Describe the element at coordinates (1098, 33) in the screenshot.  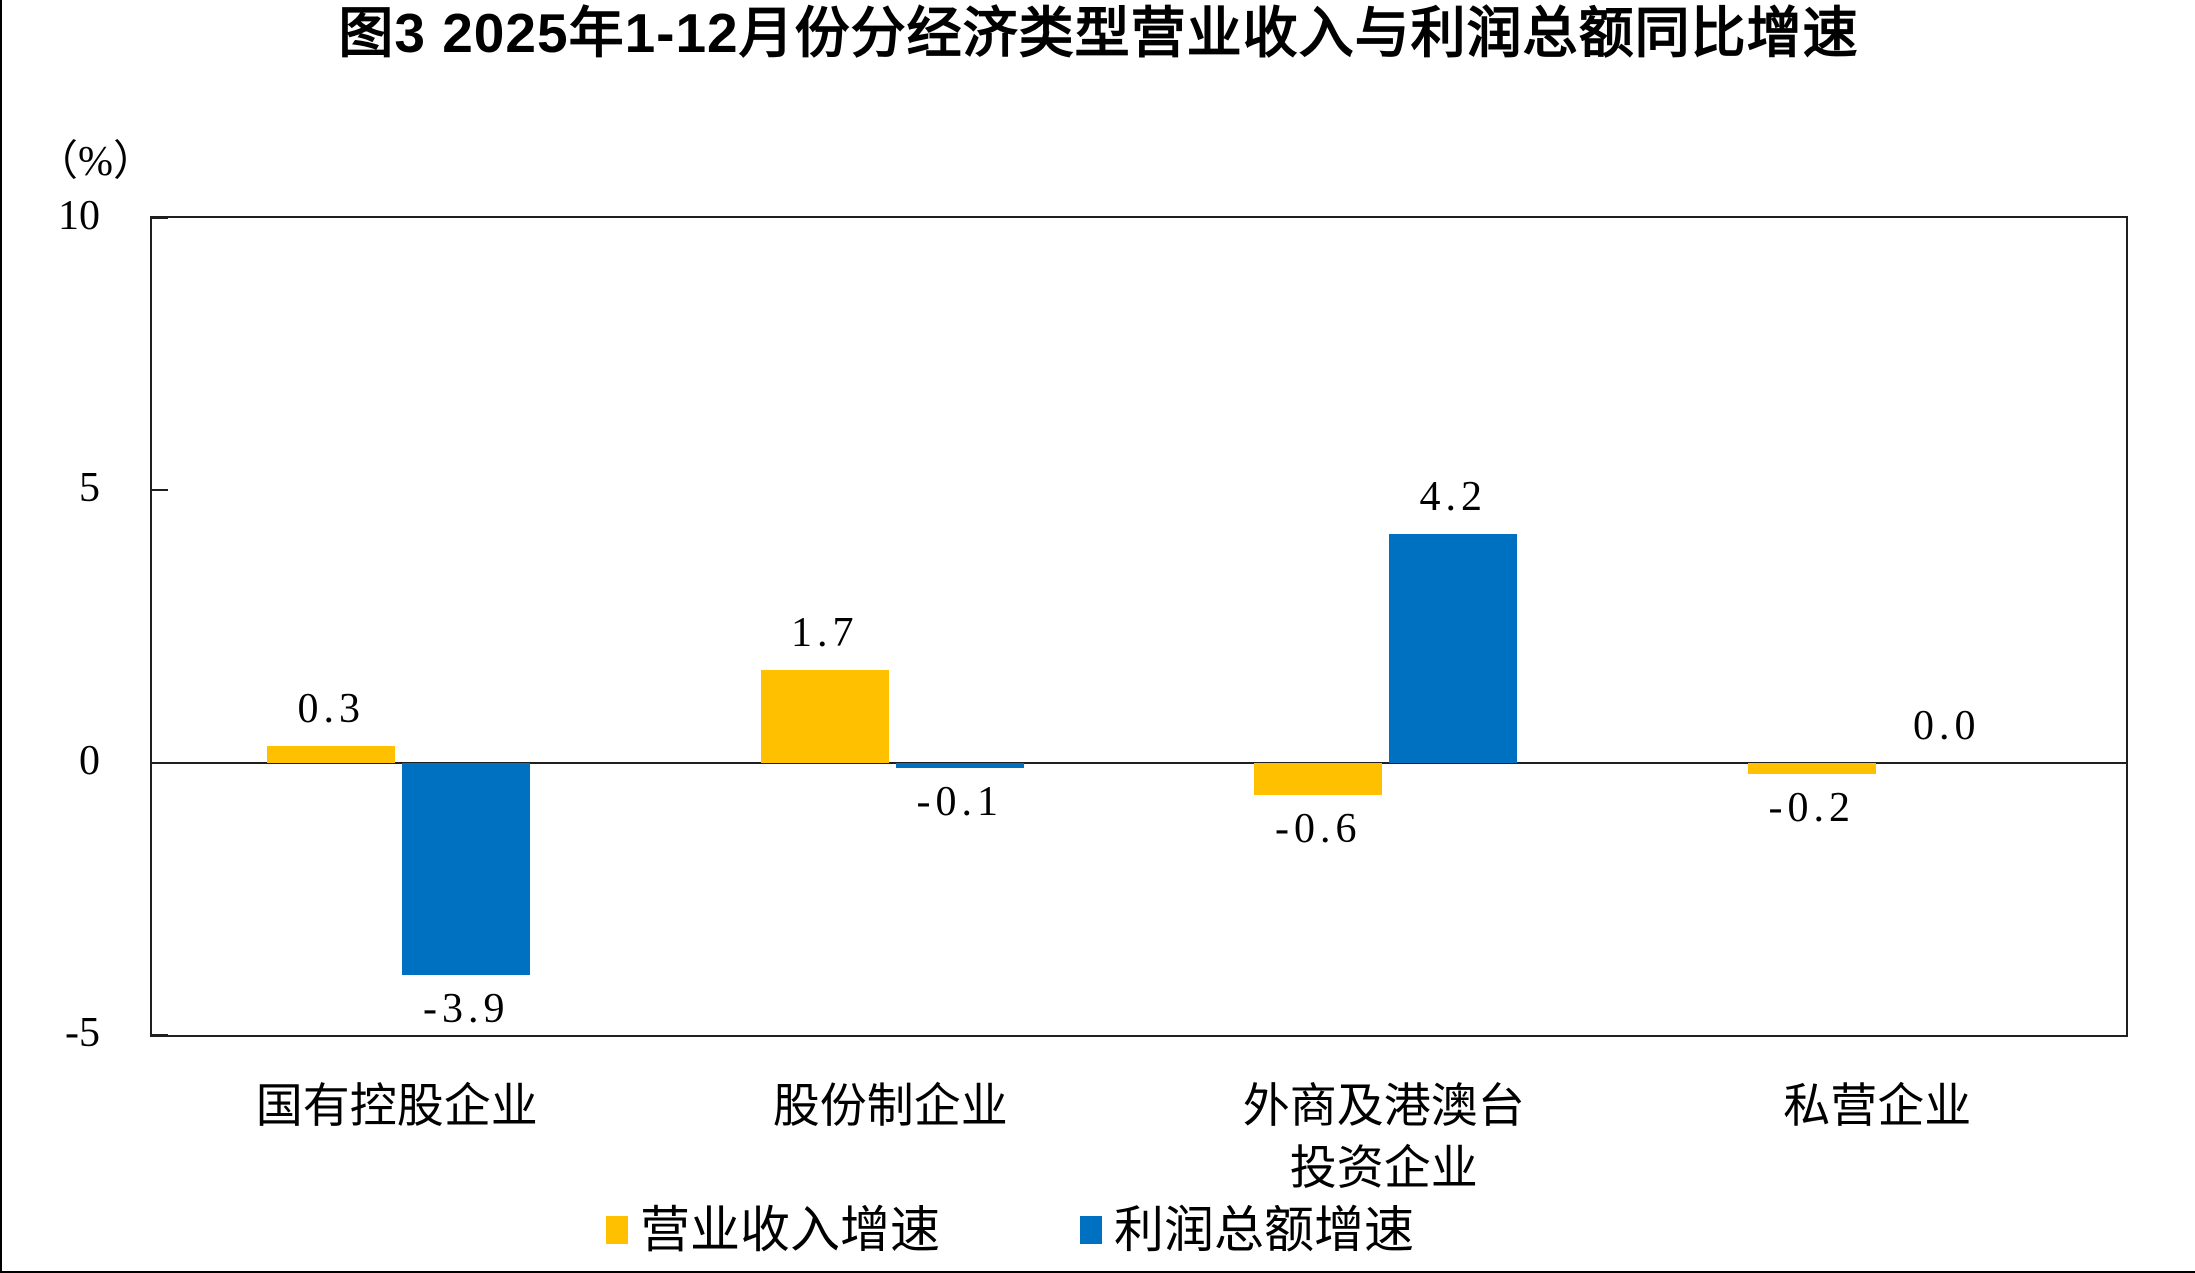
I see `chart-title: 图3 2025年1-12月份分经济类型营业收入与利润总额同比增速` at that location.